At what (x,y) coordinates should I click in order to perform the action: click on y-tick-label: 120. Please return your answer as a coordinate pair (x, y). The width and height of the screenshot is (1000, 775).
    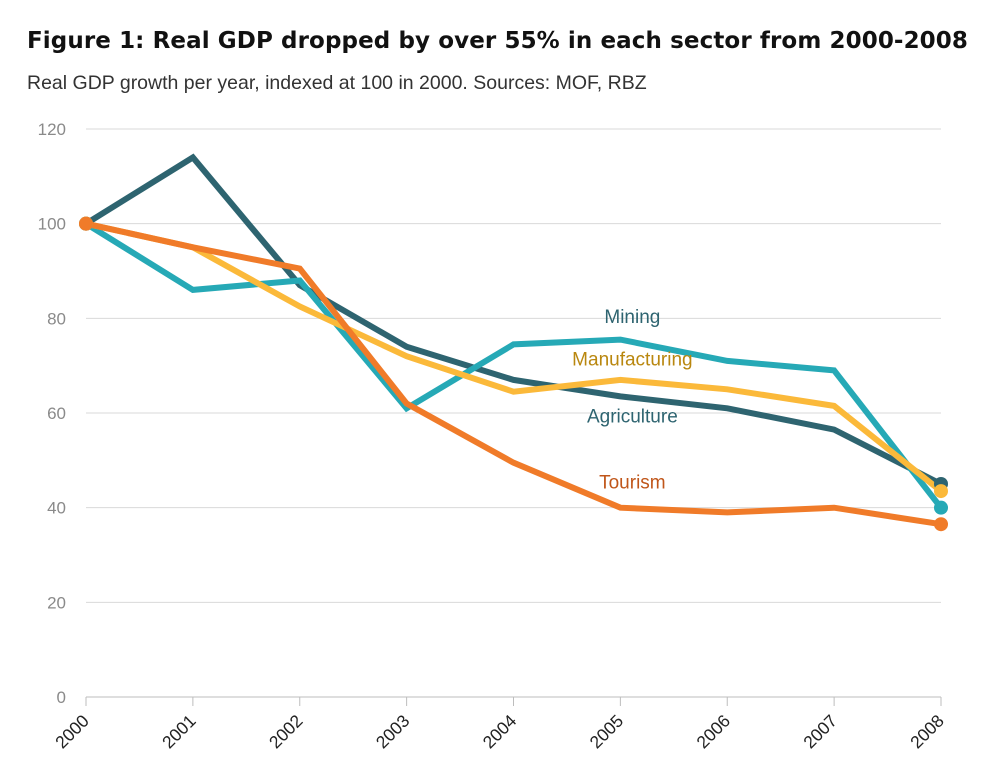
    Looking at the image, I should click on (52, 129).